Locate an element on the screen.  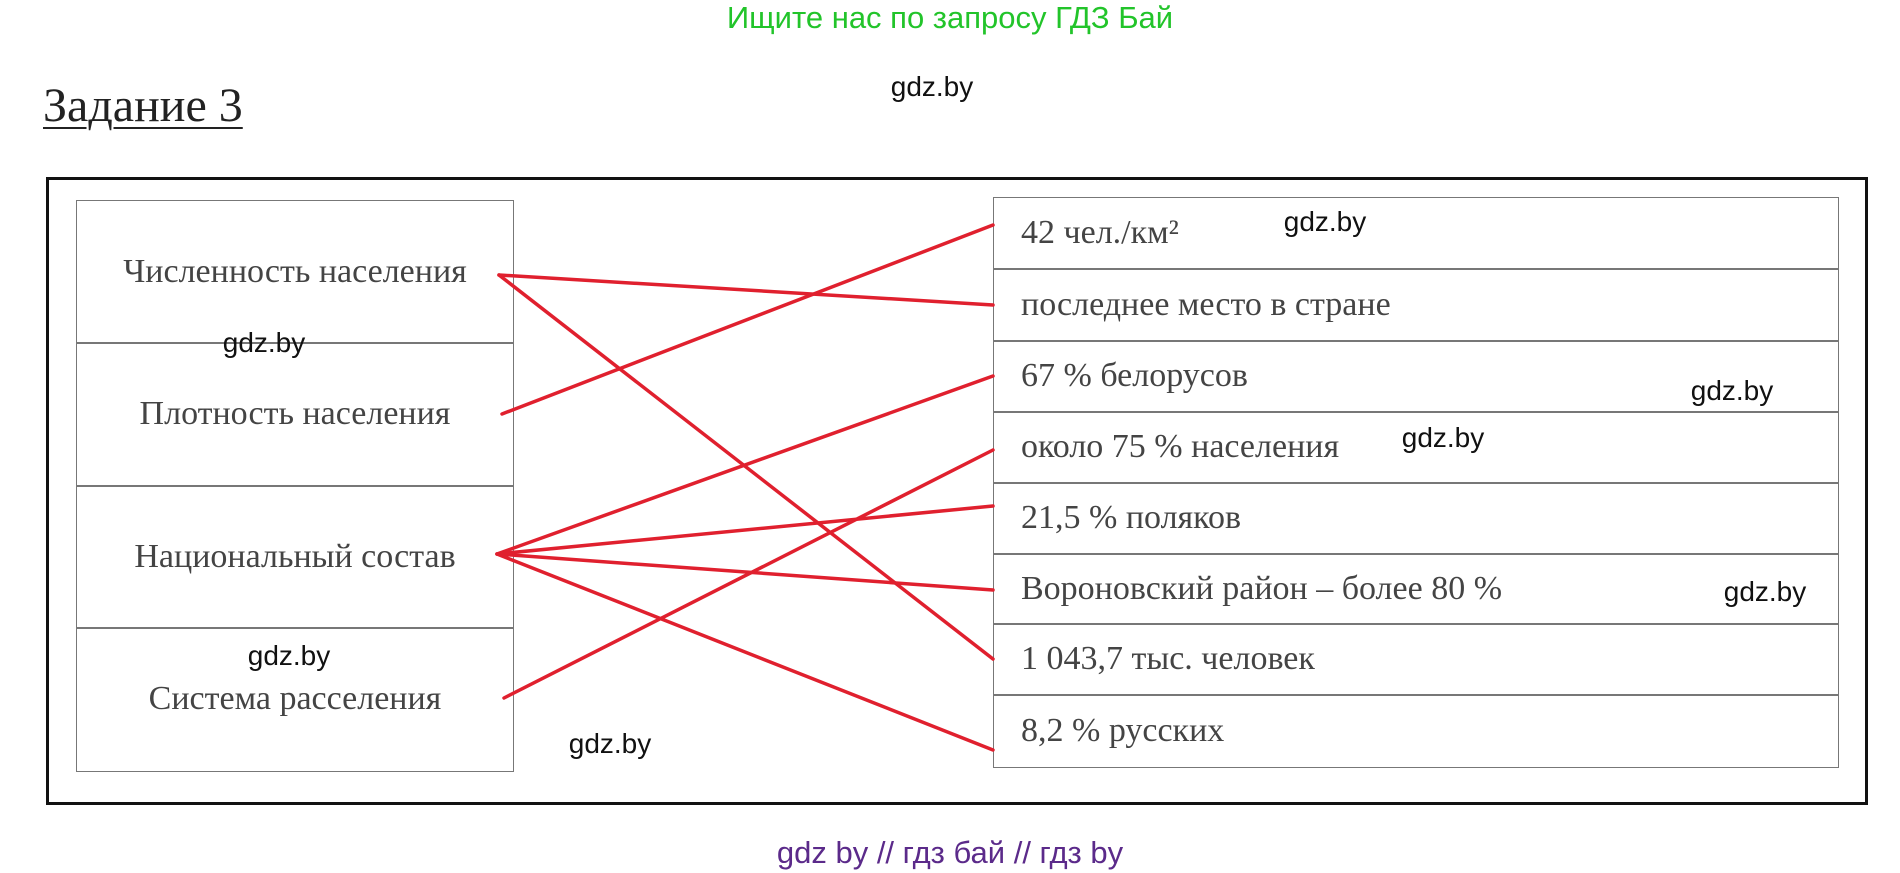
right-item: 1 043,7 тыс. человек is located at coordinates (1416, 659).